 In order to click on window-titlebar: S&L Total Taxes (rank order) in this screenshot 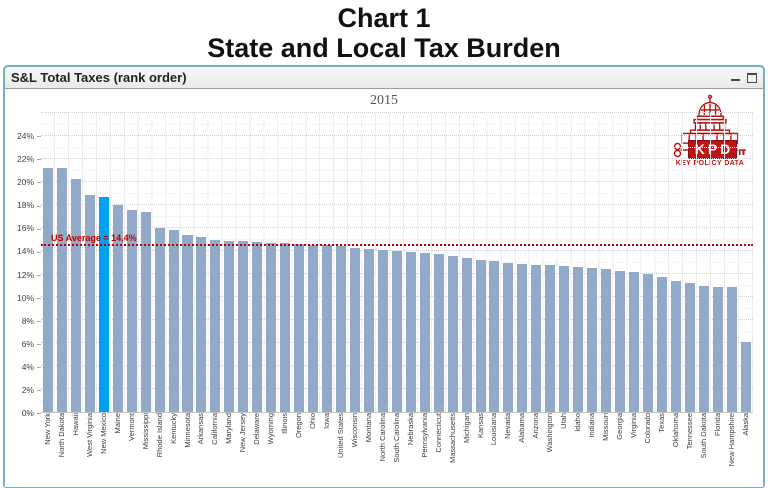, I will do `click(384, 78)`.